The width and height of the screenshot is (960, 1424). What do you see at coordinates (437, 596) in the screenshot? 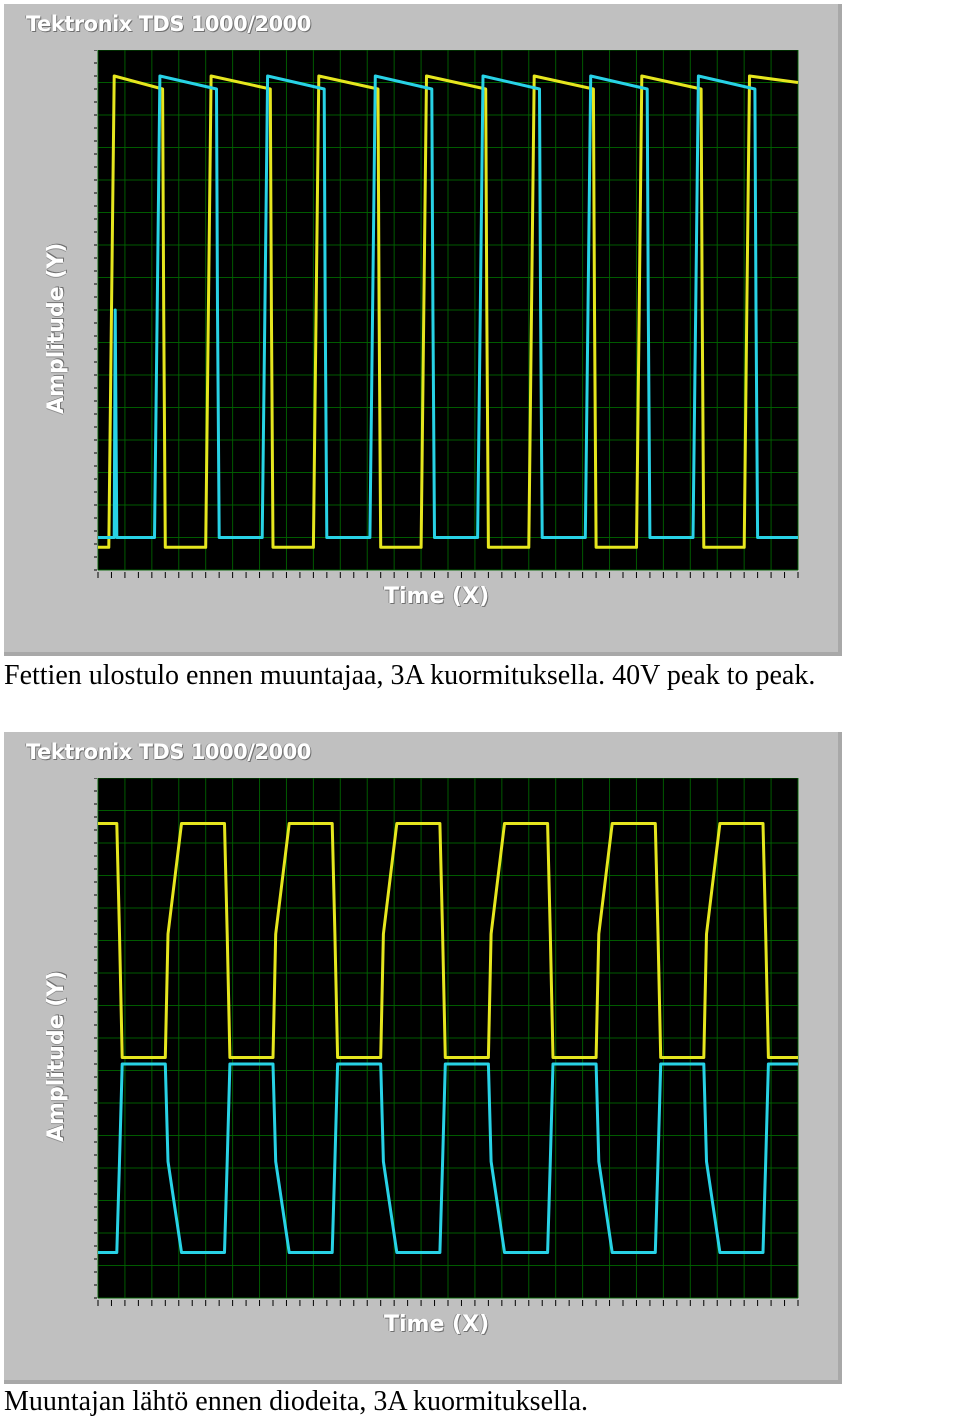
I see `x-axis-label-top: Time (X)` at bounding box center [437, 596].